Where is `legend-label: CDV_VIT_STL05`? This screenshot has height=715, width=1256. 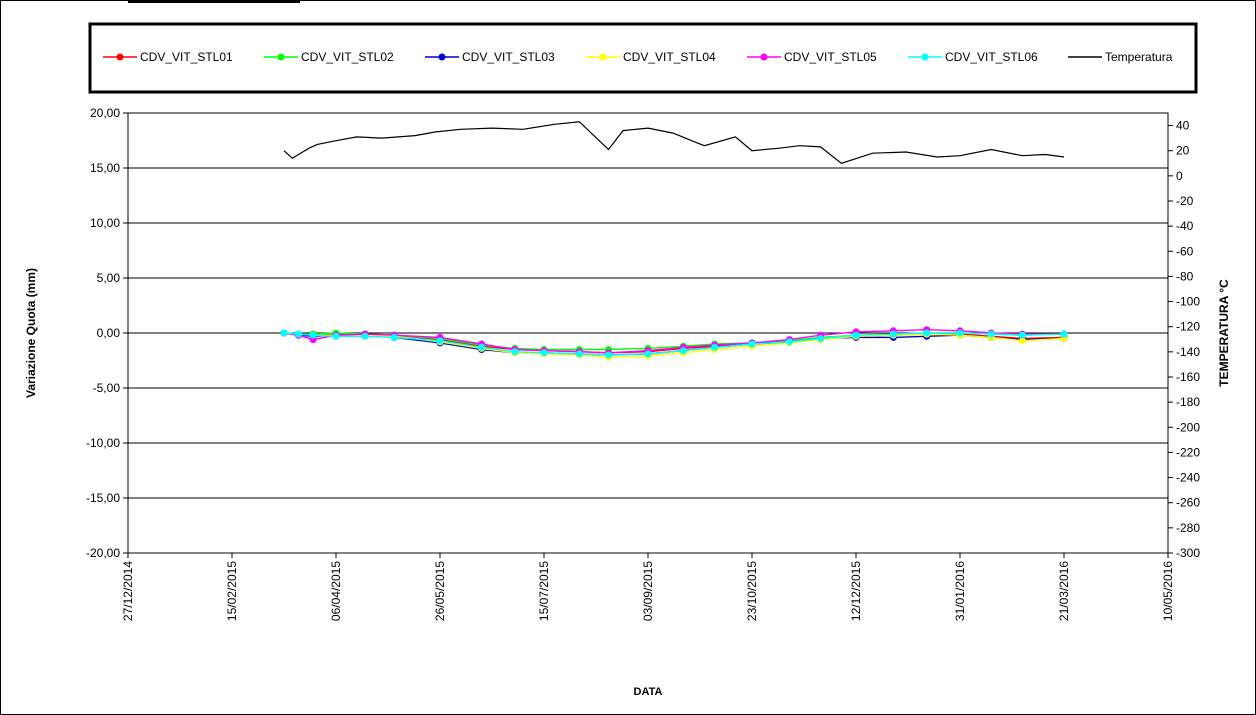
legend-label: CDV_VIT_STL05 is located at coordinates (830, 57).